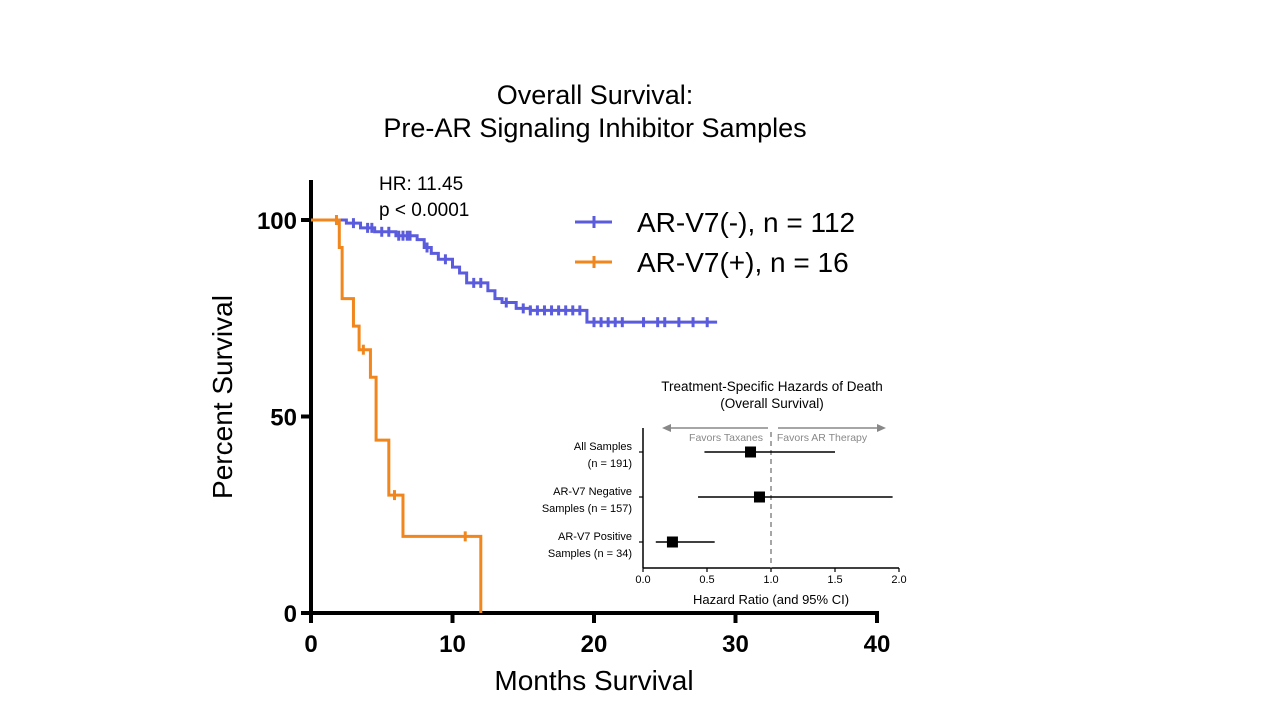 Image resolution: width=1280 pixels, height=720 pixels. What do you see at coordinates (592, 492) in the screenshot?
I see `forest-row-label-2: AR-V7 Negative` at bounding box center [592, 492].